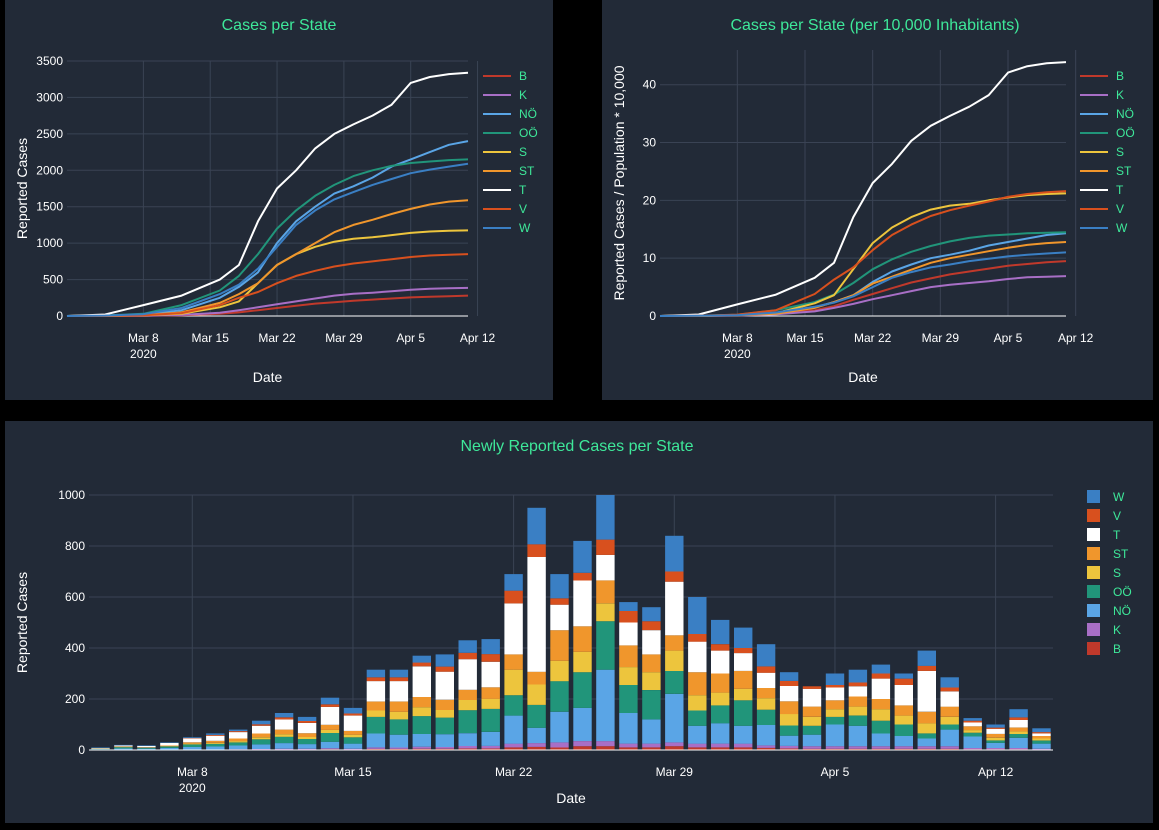 The image size is (1159, 830). I want to click on legend-swatch-S, so click(1093, 572).